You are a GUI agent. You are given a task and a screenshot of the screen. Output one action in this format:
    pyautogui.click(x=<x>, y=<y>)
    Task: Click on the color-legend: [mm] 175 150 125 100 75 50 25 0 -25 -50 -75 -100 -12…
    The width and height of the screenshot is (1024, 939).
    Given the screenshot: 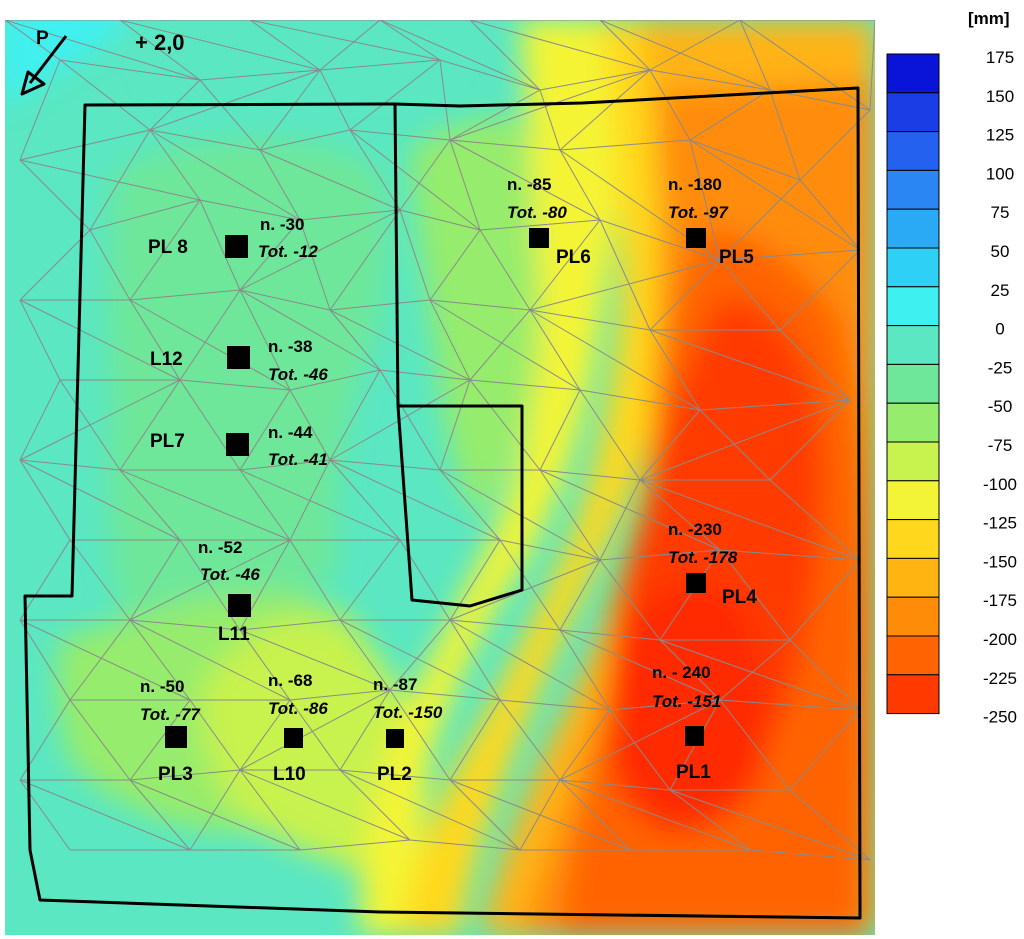 What is the action you would take?
    pyautogui.click(x=951, y=368)
    